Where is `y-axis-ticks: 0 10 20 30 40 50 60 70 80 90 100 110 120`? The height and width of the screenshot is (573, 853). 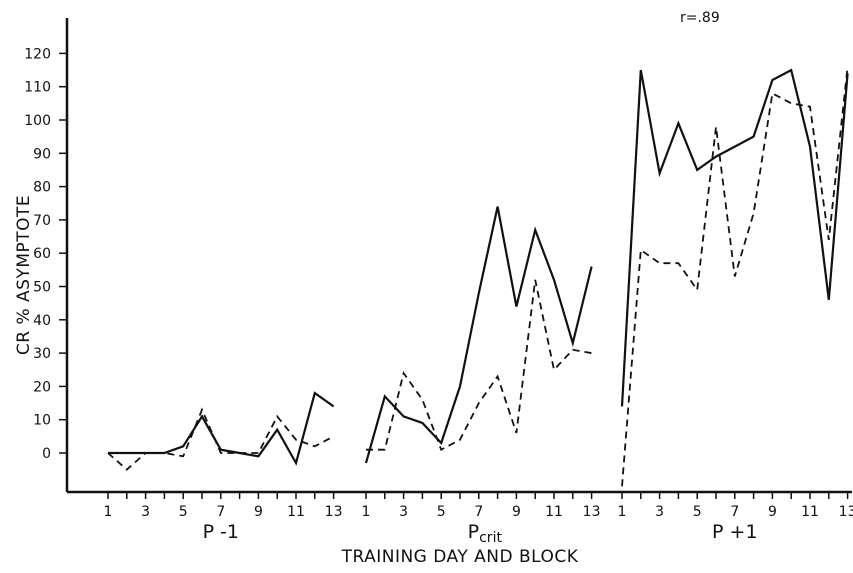 y-axis-ticks: 0 10 20 30 40 50 60 70 80 90 100 110 120 is located at coordinates (45, 254).